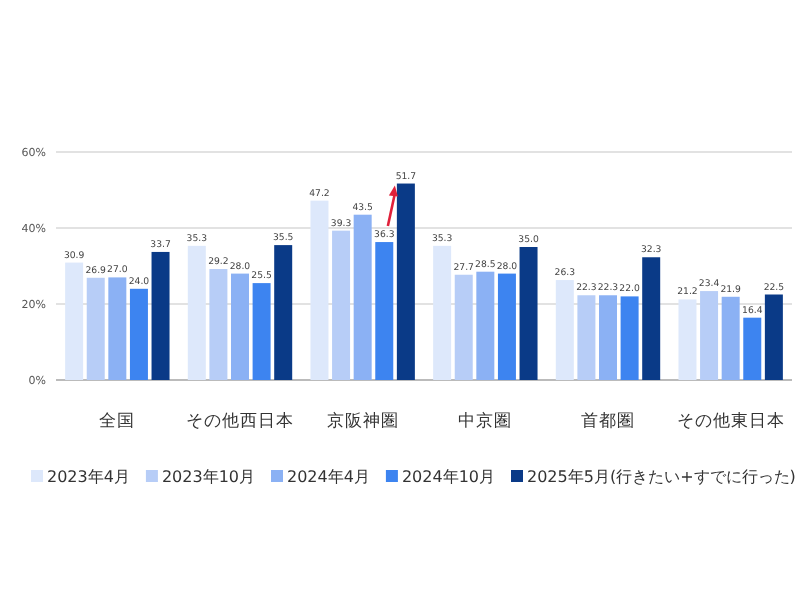 The width and height of the screenshot is (800, 600). I want to click on legend-label: 2023年10月, so click(208, 477).